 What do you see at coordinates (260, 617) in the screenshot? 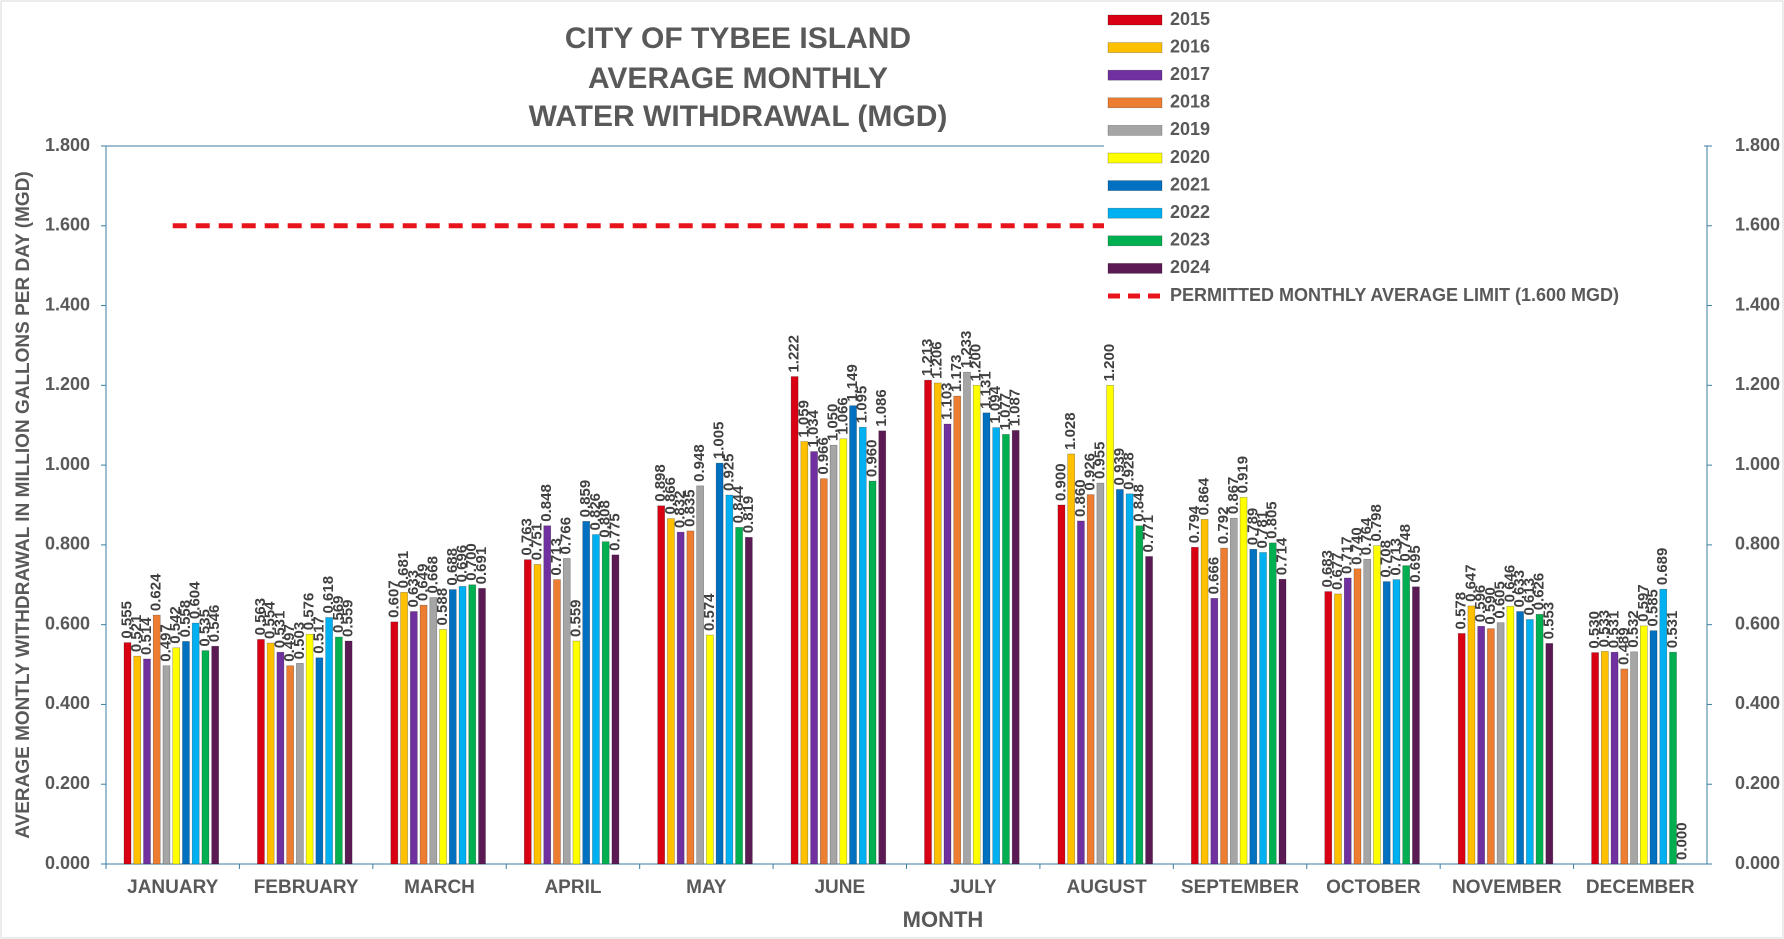
I see `data-label: 0.563` at bounding box center [260, 617].